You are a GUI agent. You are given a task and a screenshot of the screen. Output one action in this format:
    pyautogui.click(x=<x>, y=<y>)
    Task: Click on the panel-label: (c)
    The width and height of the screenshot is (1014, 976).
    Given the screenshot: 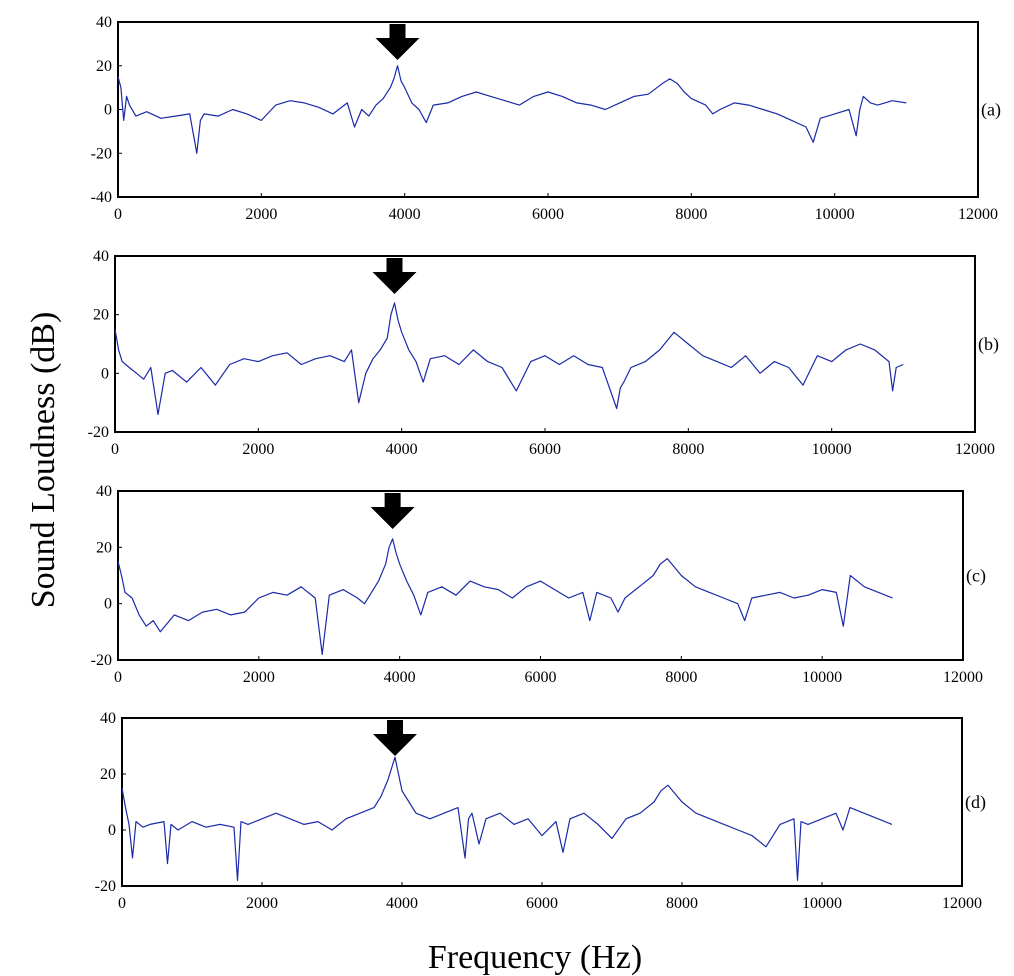 What is the action you would take?
    pyautogui.click(x=976, y=576)
    